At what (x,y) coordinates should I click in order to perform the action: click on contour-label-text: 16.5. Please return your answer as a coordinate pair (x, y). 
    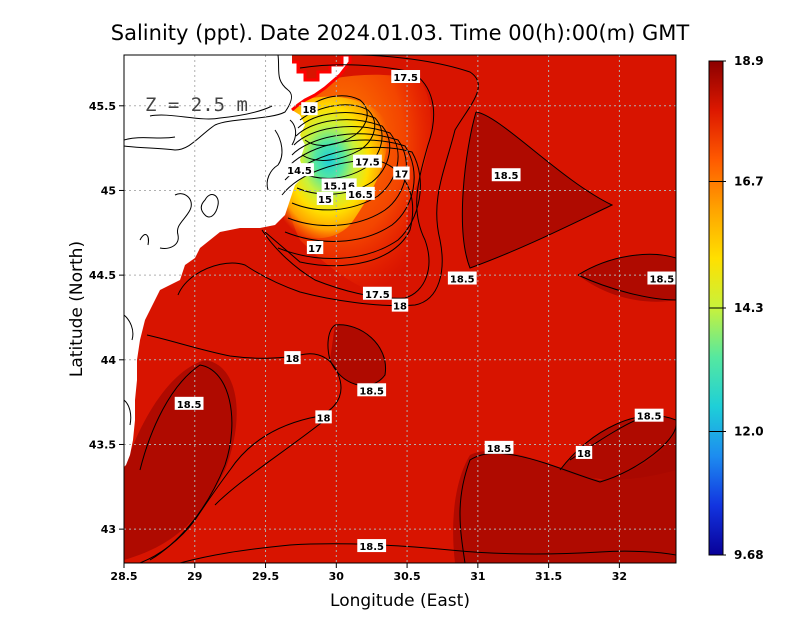
    Looking at the image, I should click on (360, 195).